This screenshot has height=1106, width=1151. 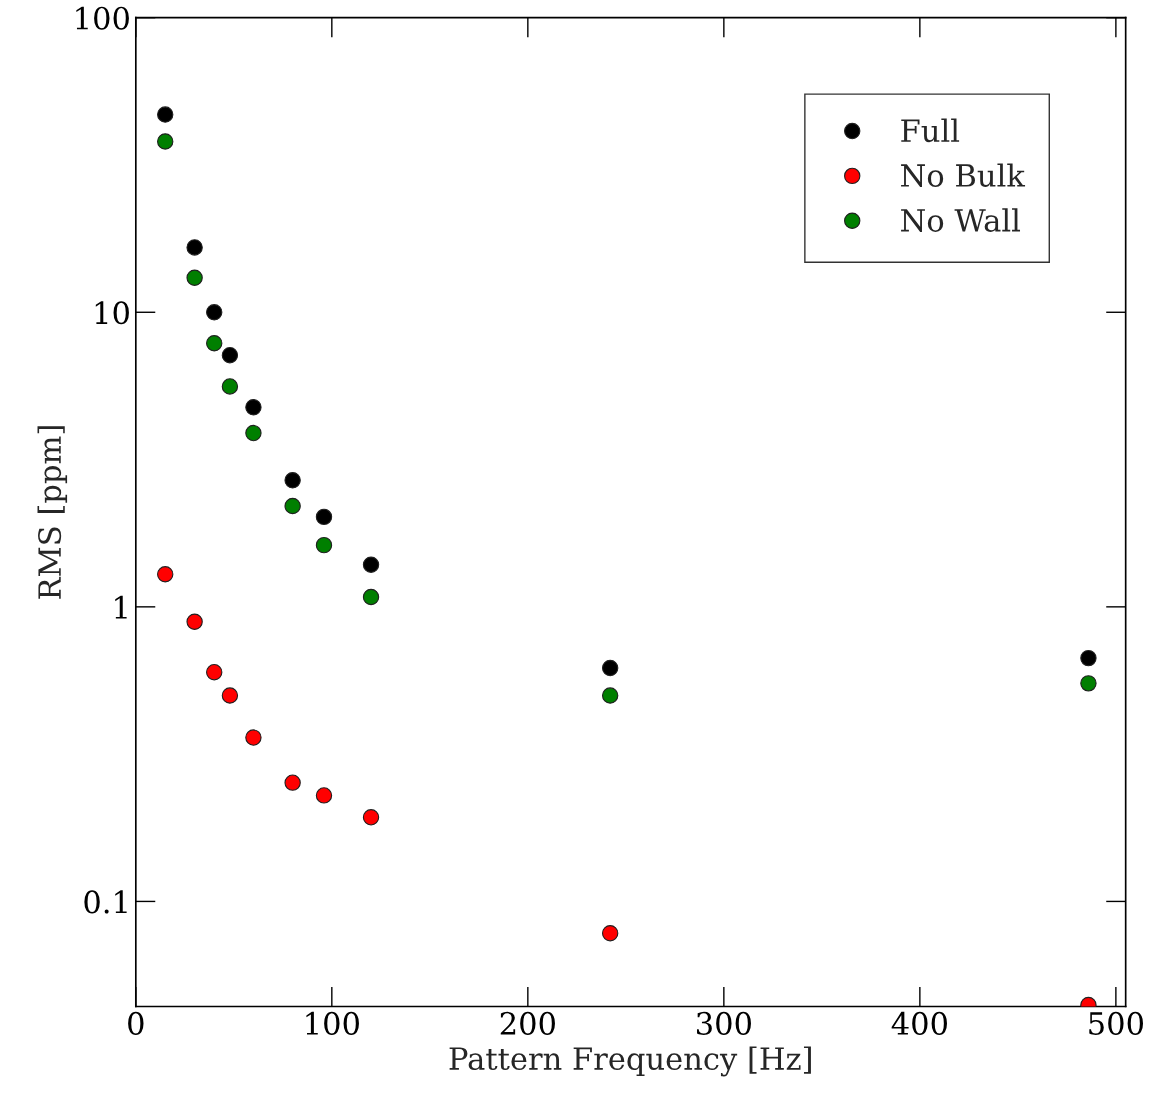 What do you see at coordinates (724, 1023) in the screenshot?
I see `x-tick-label: 300` at bounding box center [724, 1023].